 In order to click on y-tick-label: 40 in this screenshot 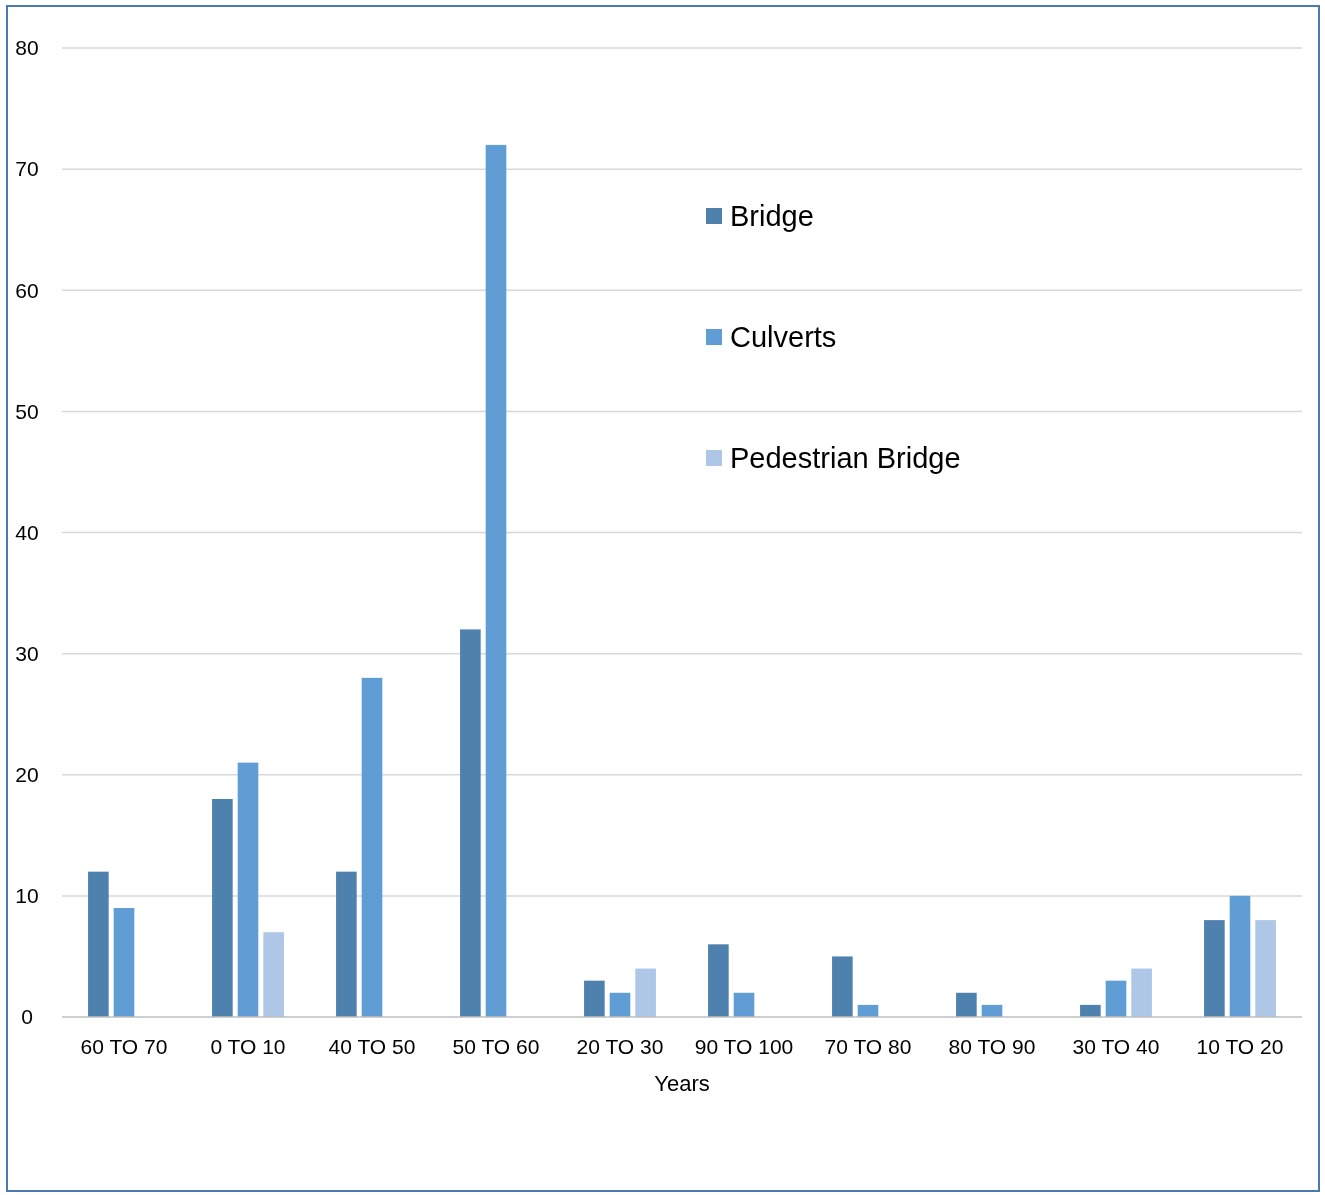, I will do `click(27, 532)`.